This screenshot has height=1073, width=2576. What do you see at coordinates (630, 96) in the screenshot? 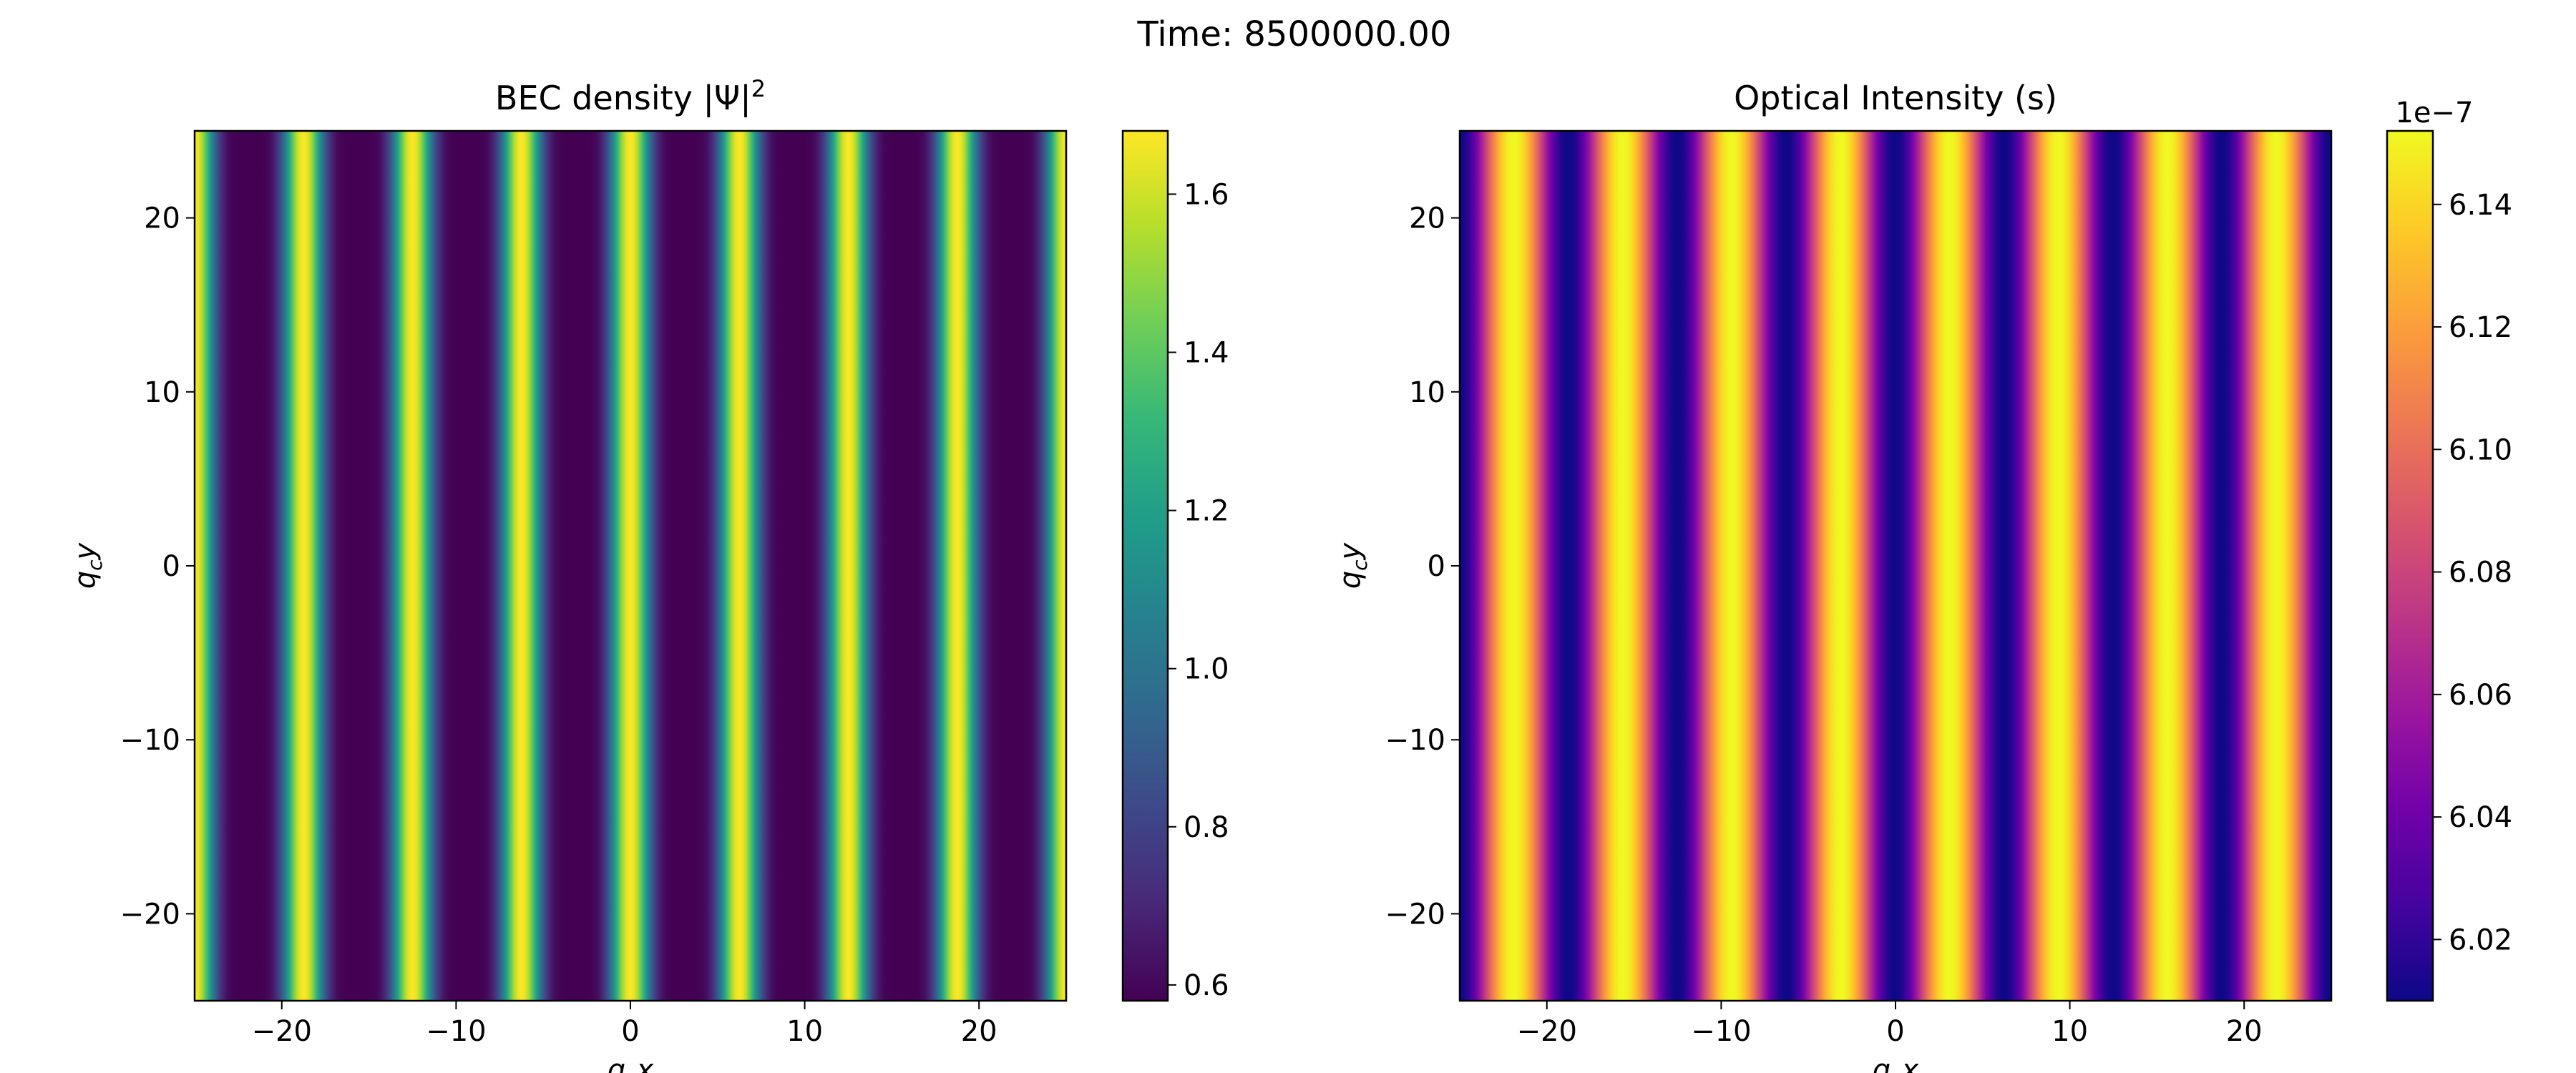
I see `panel-title: BEC density |Ψ|2` at bounding box center [630, 96].